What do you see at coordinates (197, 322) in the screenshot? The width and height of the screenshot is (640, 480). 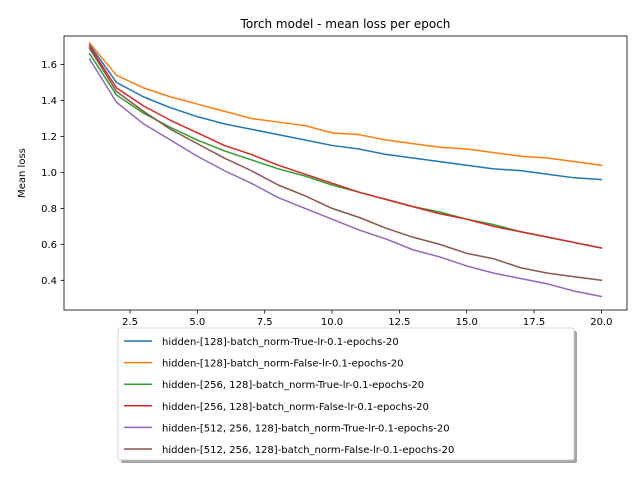 I see `x-tick-label: 5.0` at bounding box center [197, 322].